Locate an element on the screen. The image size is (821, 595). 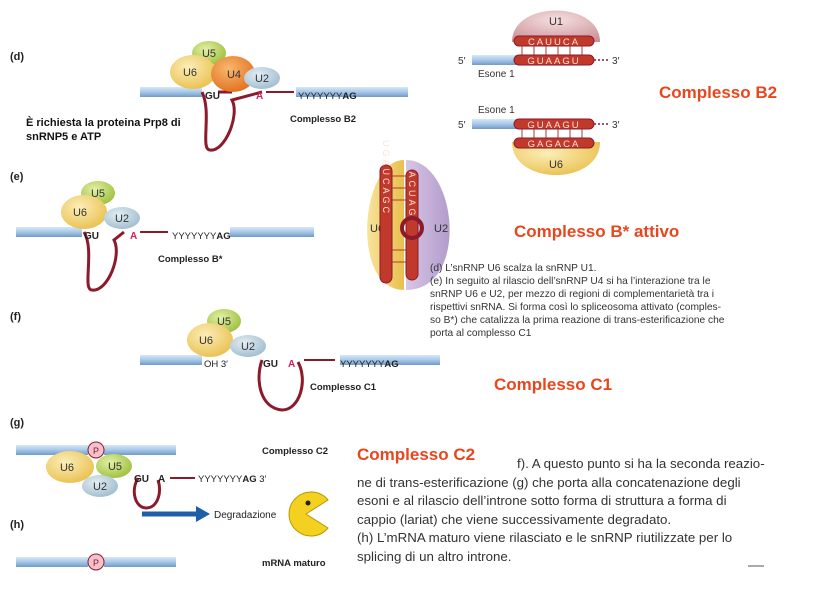
u6-snrnp-inset is located at coordinates (556, 158).